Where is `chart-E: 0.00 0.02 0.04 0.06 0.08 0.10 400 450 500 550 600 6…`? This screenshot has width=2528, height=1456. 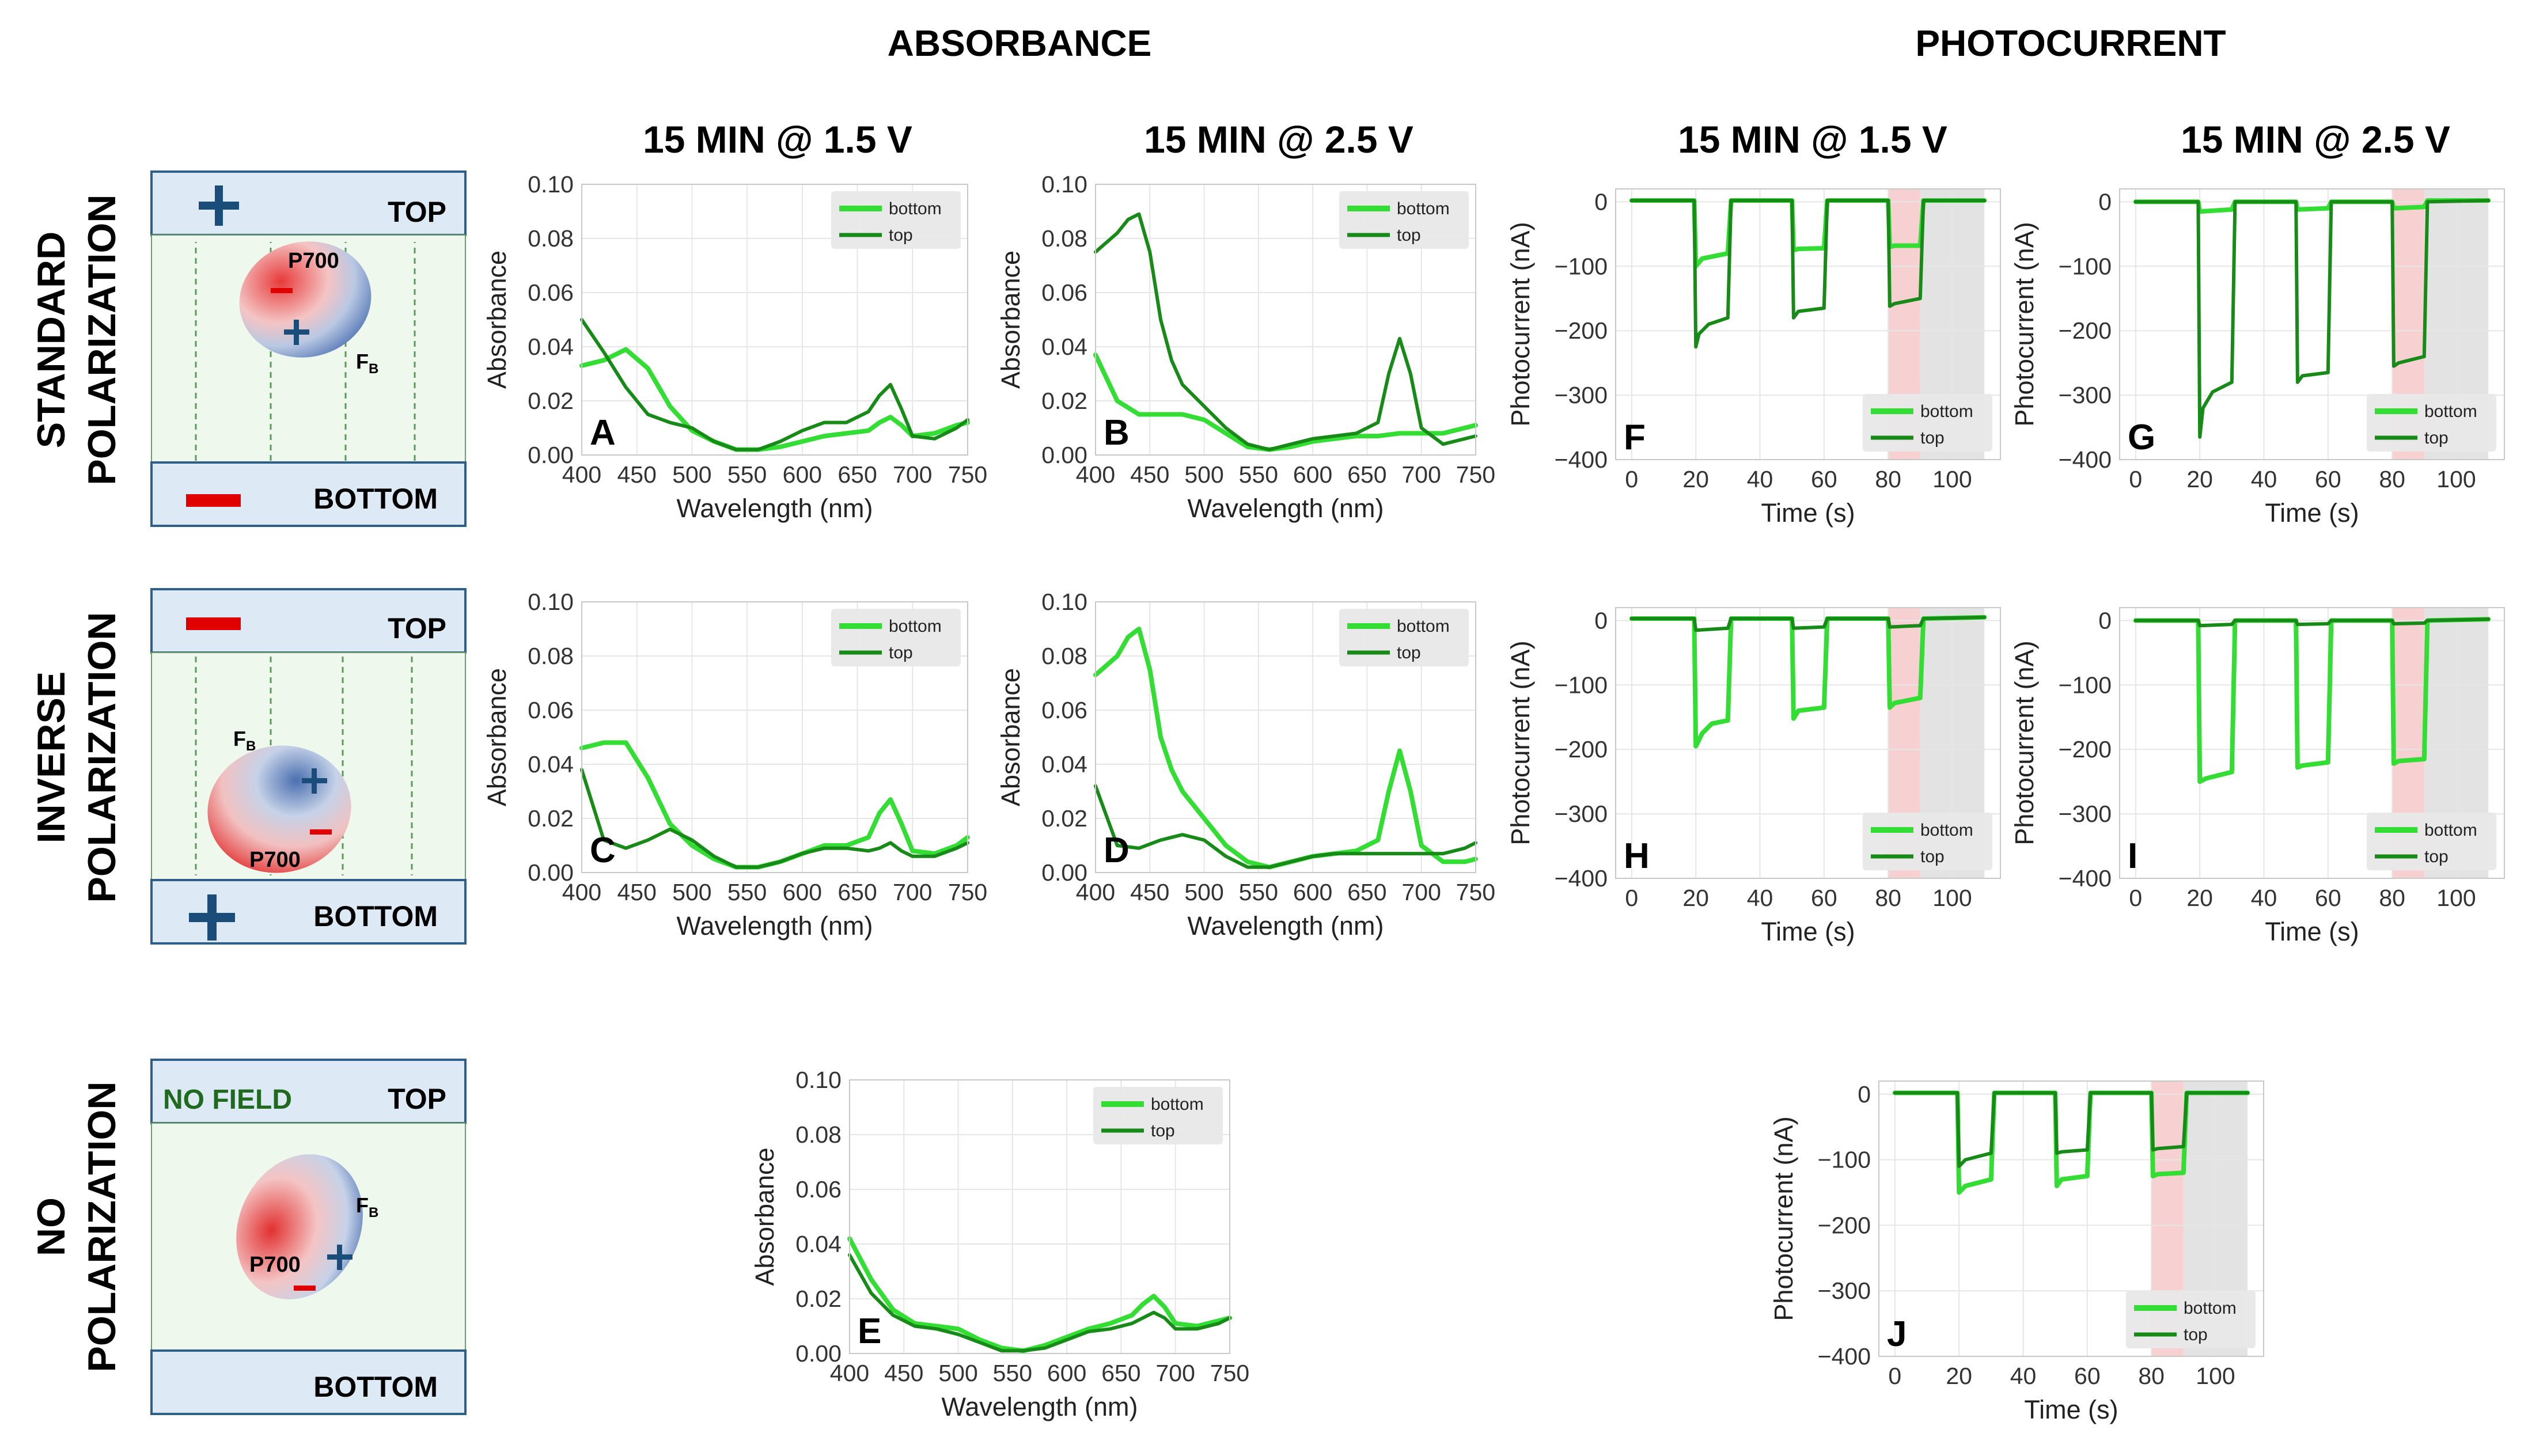
chart-E: 0.00 0.02 0.04 0.06 0.08 0.10 400 450 500 550 600 6… is located at coordinates (1000, 1244).